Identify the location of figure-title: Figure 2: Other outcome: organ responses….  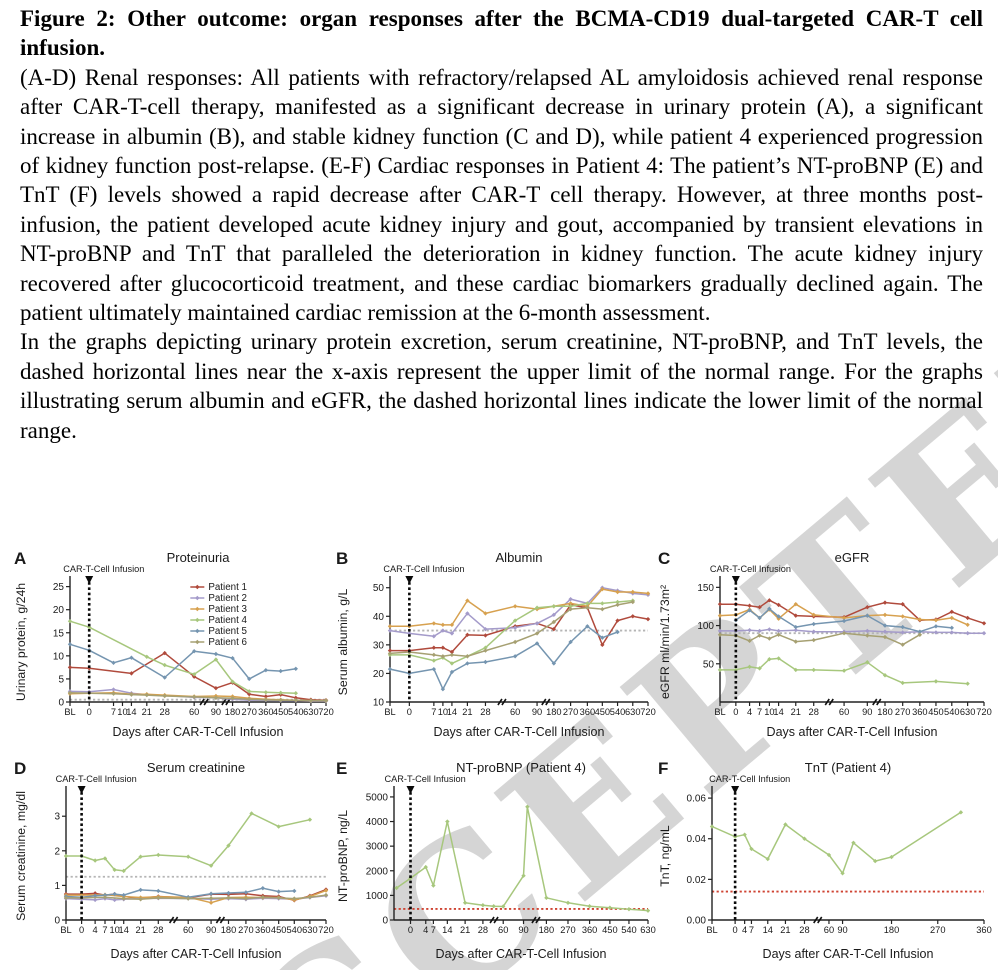
(501, 33).